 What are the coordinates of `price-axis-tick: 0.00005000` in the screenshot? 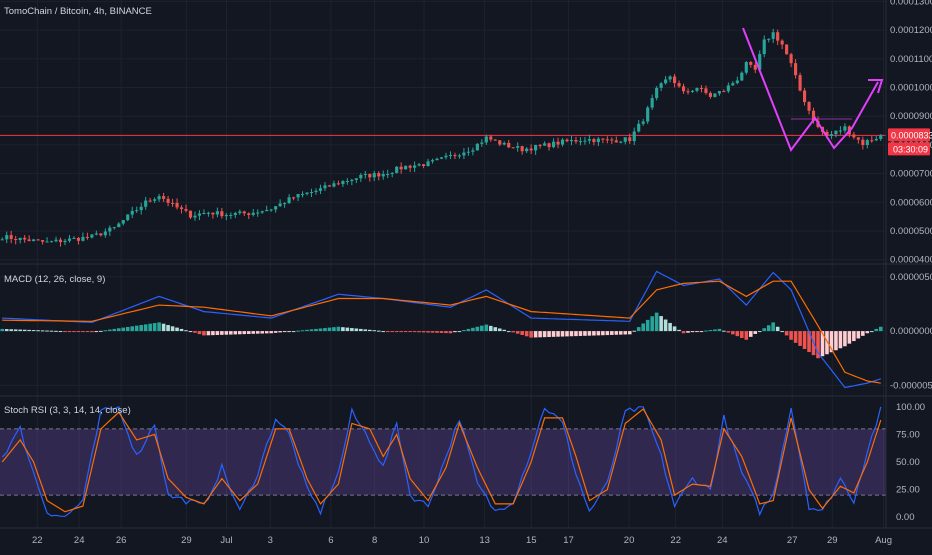 It's located at (911, 231).